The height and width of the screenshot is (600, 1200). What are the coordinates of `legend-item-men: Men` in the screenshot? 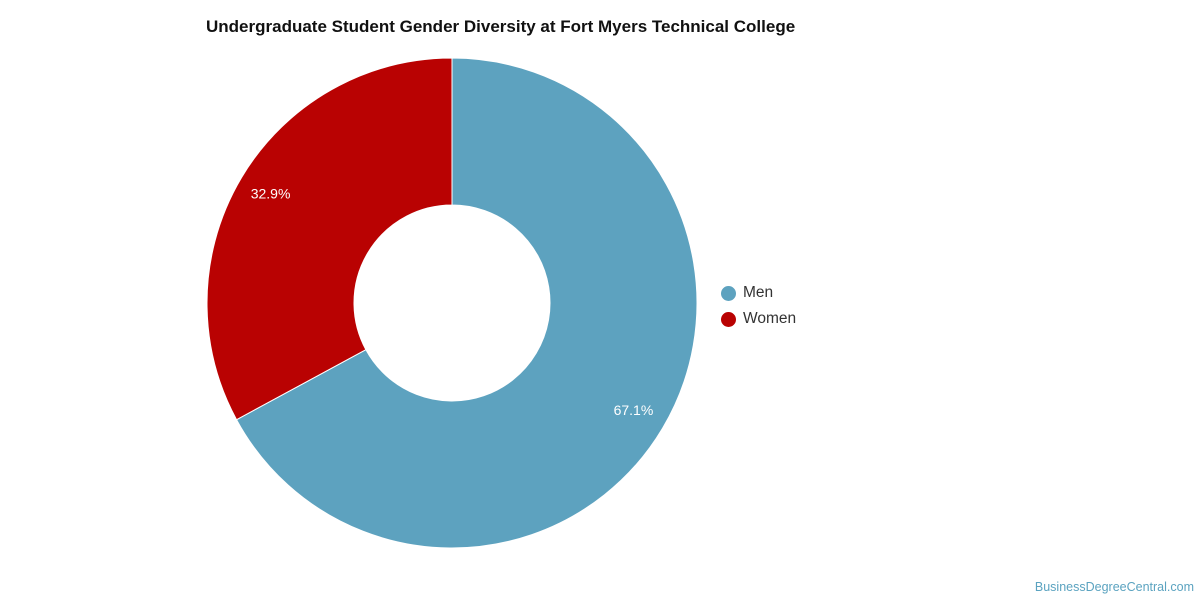 It's located at (758, 293).